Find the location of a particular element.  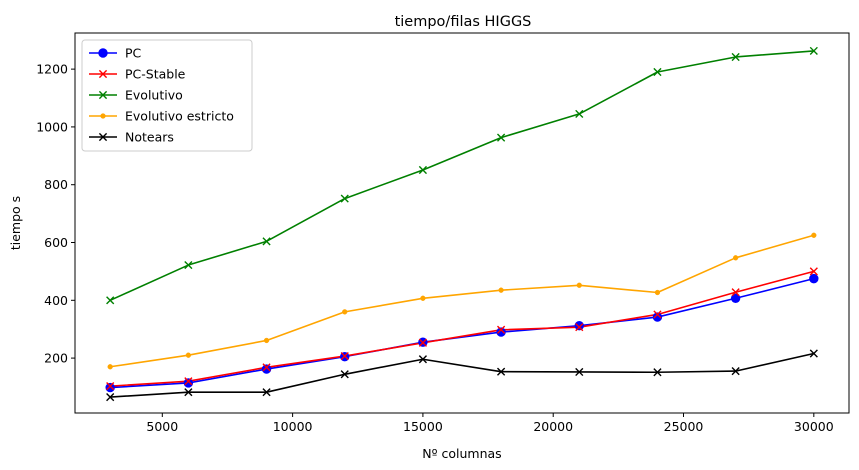

legend-box is located at coordinates (167, 95).